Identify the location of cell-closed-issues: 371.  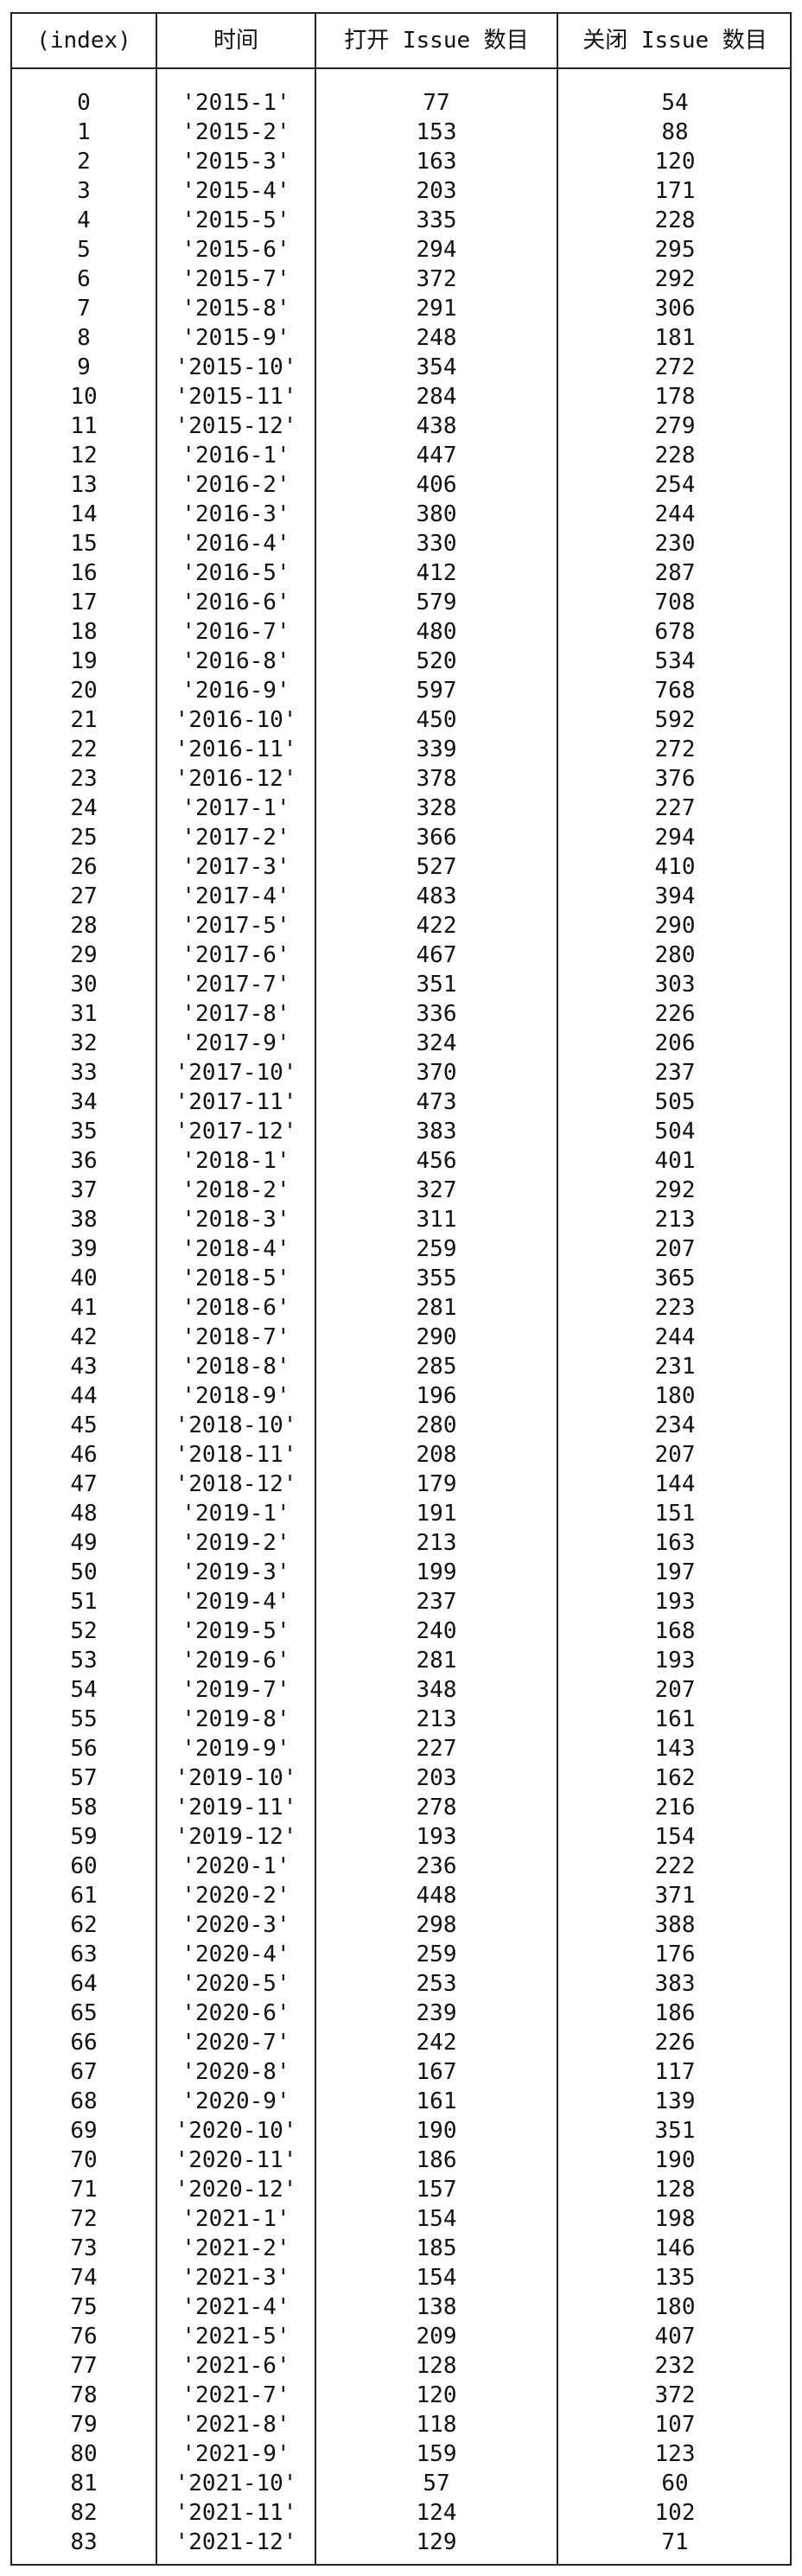
(675, 1896).